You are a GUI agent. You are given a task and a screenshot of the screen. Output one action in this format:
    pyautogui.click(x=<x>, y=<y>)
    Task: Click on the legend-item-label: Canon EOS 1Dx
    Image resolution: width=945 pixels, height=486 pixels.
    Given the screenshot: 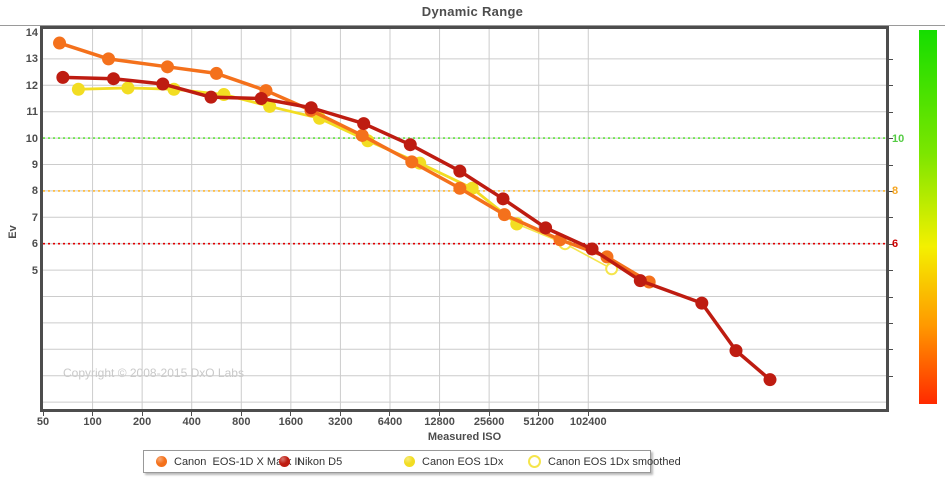 What is the action you would take?
    pyautogui.click(x=463, y=461)
    